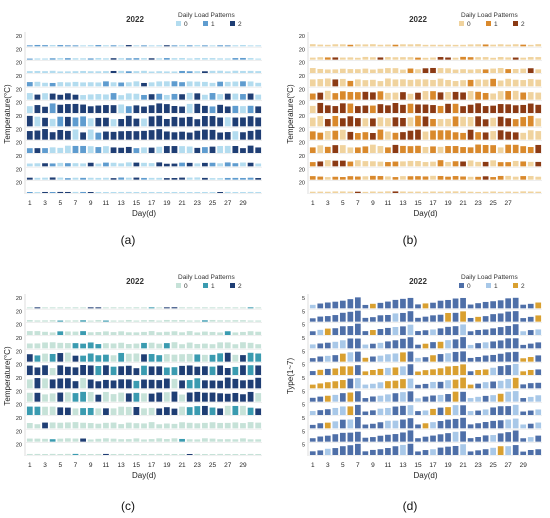  I want to click on x-tick-label: 17, so click(152, 203).